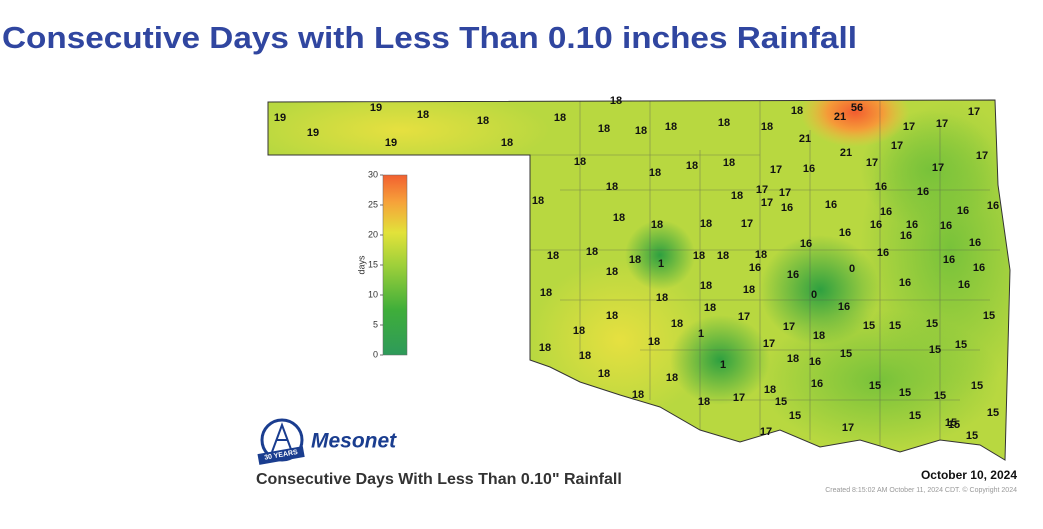 This screenshot has width=1043, height=529. I want to click on legend-tick-label: 10, so click(373, 294).